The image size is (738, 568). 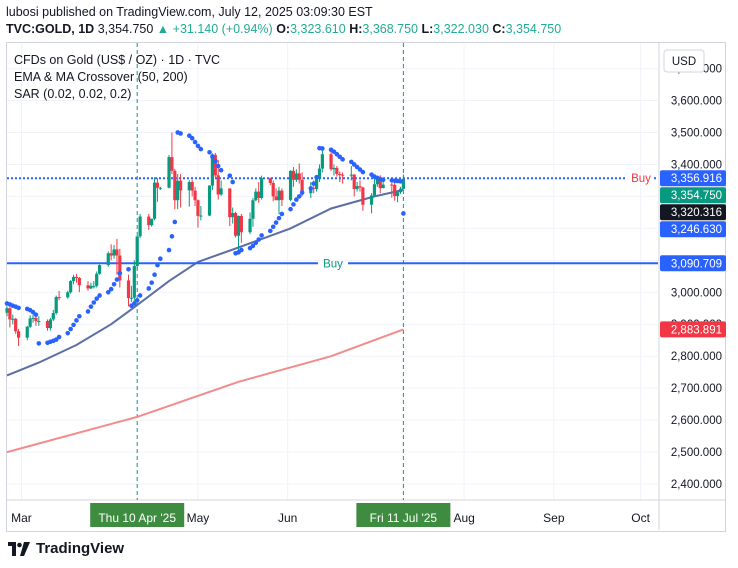 I want to click on y-tick-label: 2,600.000, so click(x=696, y=421).